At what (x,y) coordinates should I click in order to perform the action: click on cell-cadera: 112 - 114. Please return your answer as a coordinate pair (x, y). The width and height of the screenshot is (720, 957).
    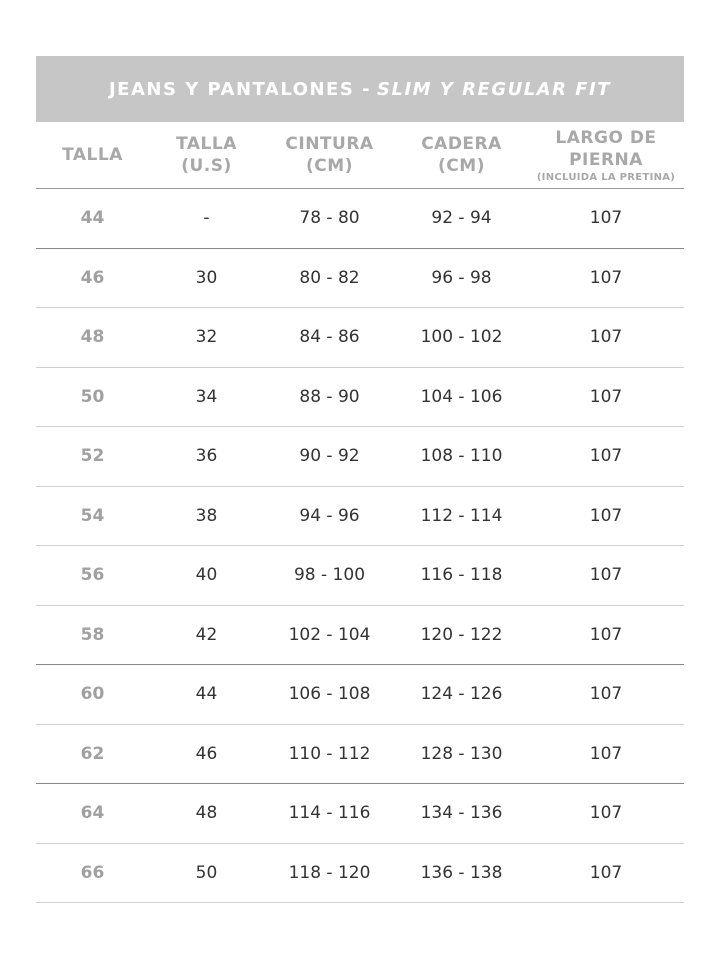
    Looking at the image, I should click on (461, 515).